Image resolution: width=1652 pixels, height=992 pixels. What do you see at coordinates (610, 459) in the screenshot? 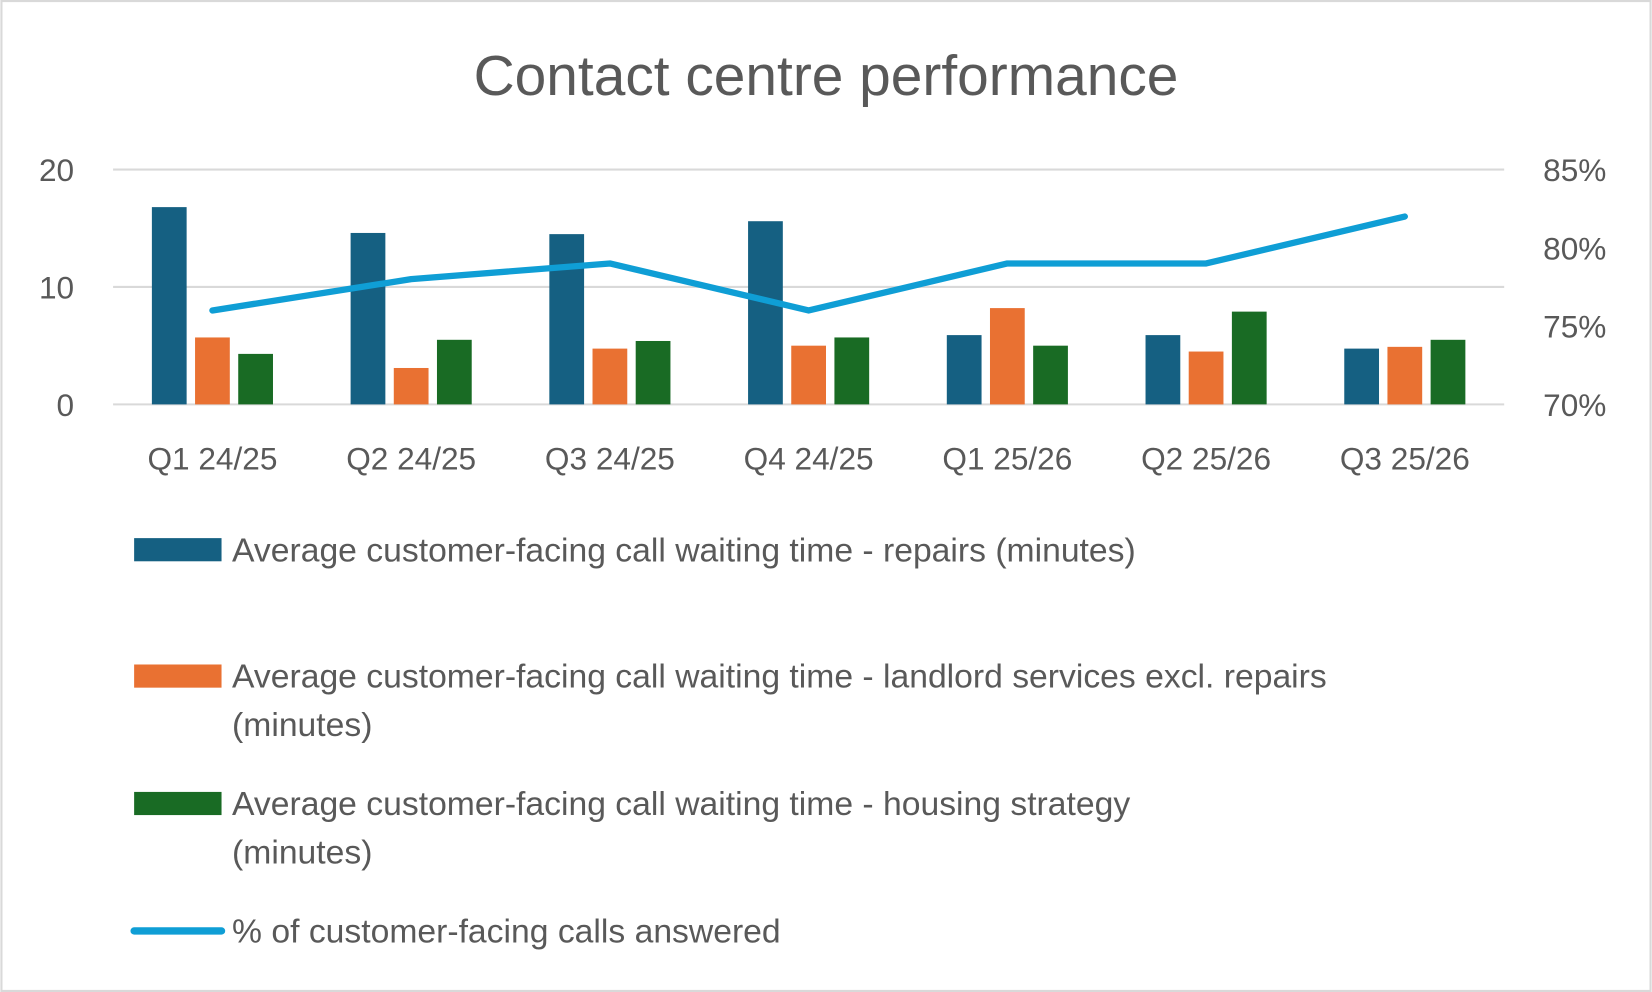
I see `x-tick: Q3 24/25` at bounding box center [610, 459].